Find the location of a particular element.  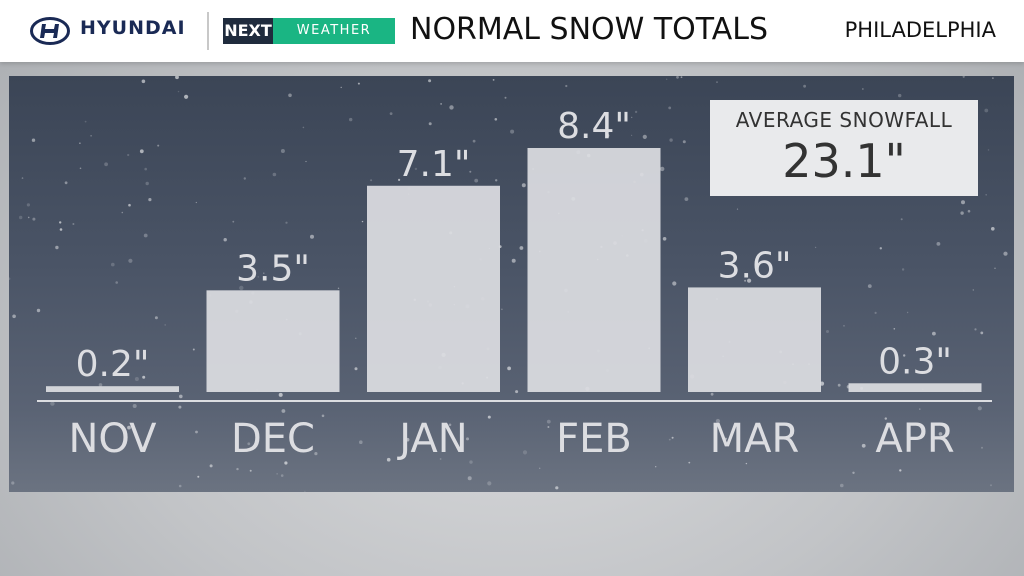

bar-nov is located at coordinates (112, 389).